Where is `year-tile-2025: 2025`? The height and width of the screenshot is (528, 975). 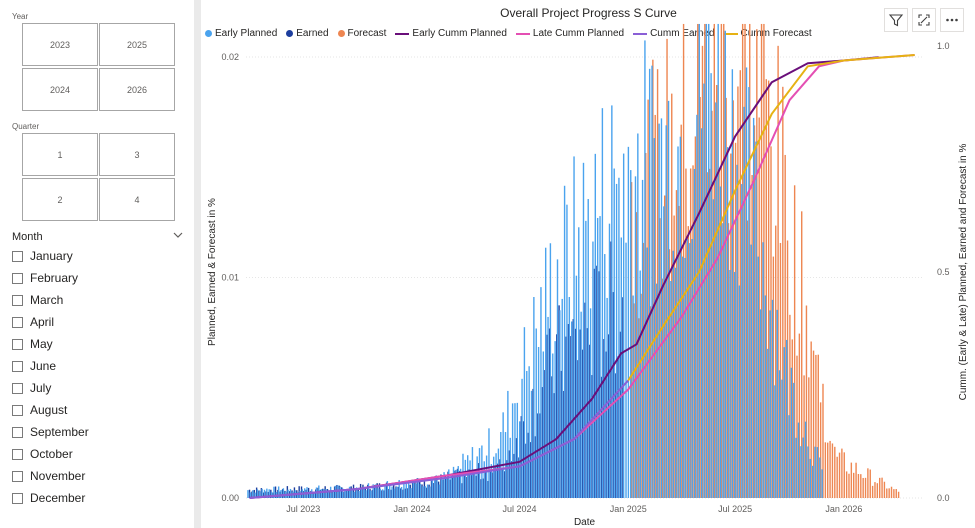
year-tile-2025: 2025 is located at coordinates (137, 44).